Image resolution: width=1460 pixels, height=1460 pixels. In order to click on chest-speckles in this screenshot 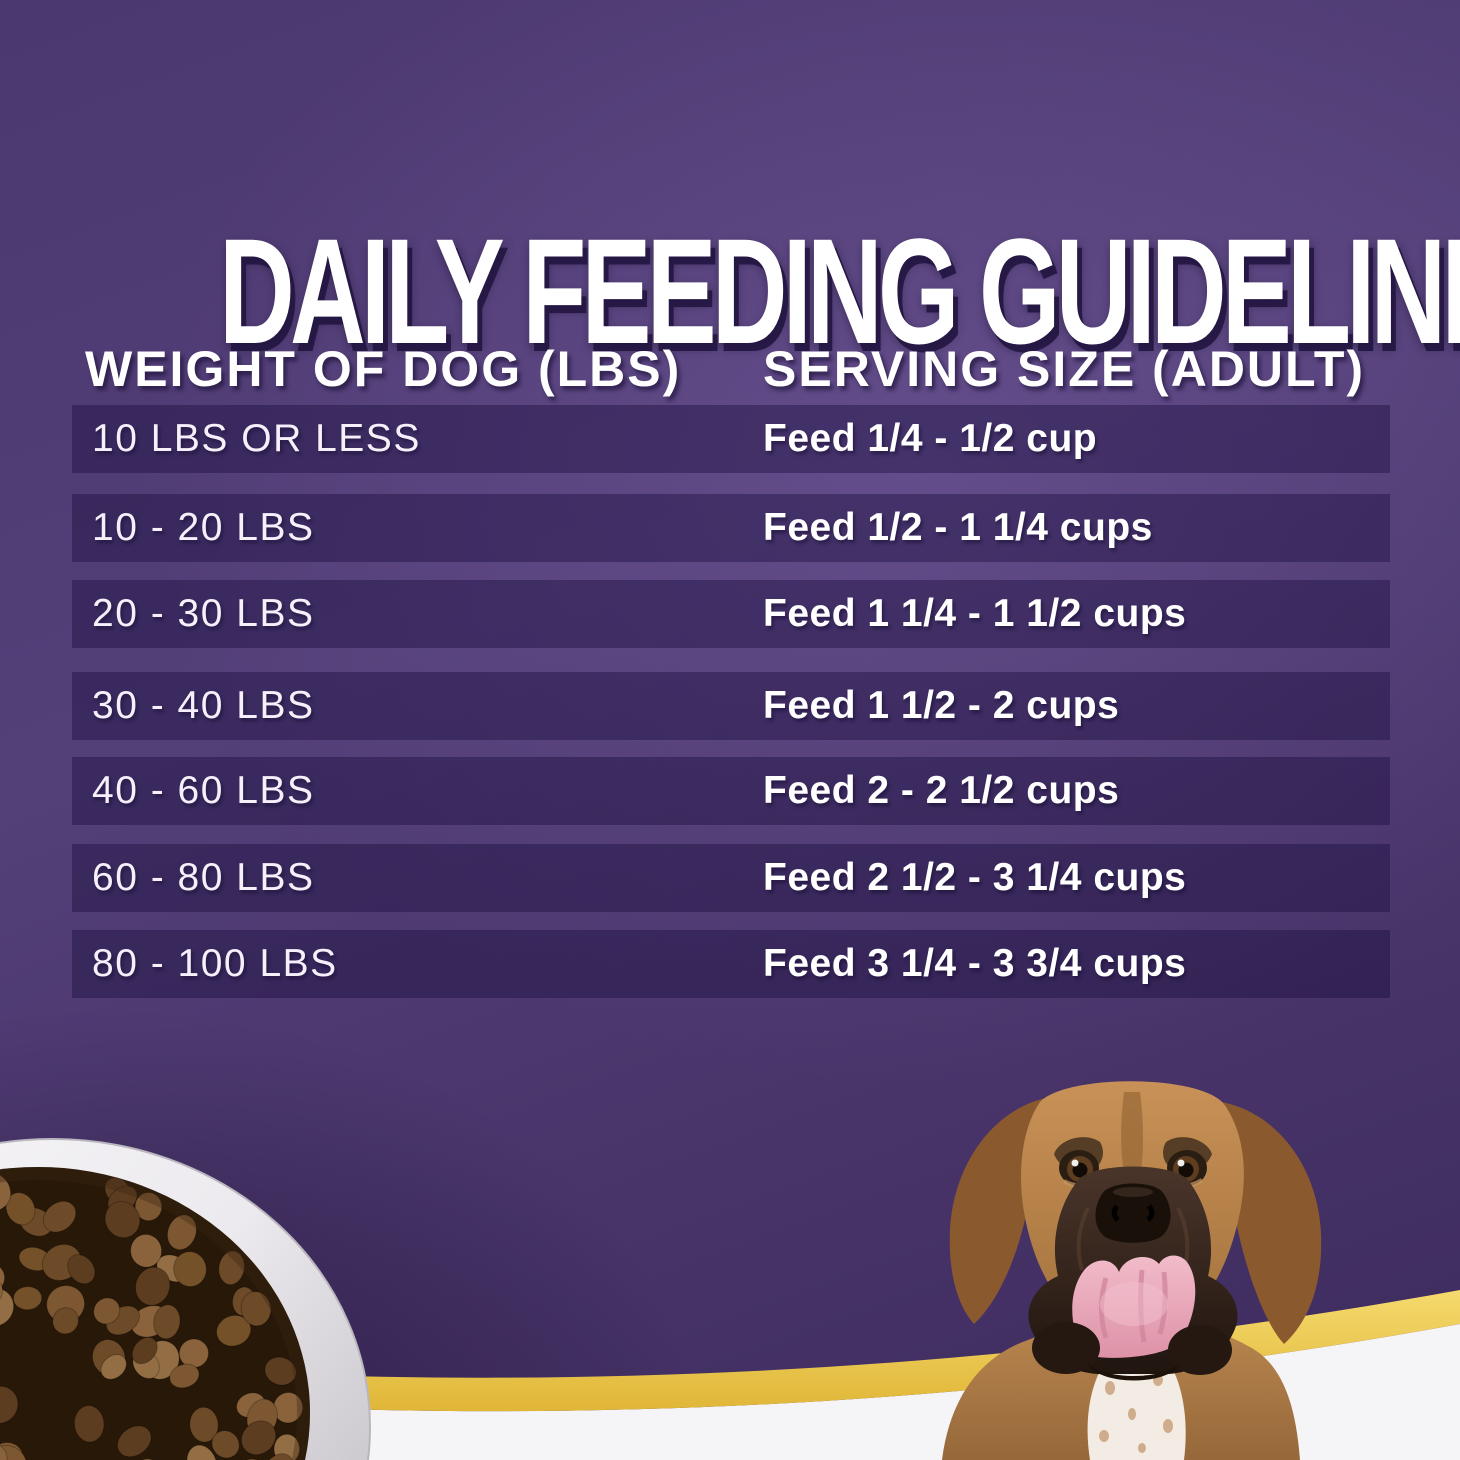, I will do `click(1136, 1413)`.